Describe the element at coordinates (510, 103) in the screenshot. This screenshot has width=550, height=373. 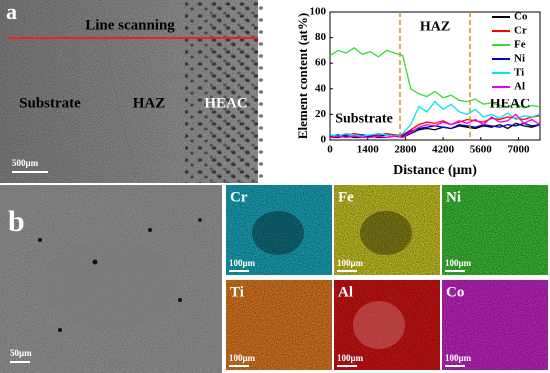
I see `region-annotation: HEAC` at that location.